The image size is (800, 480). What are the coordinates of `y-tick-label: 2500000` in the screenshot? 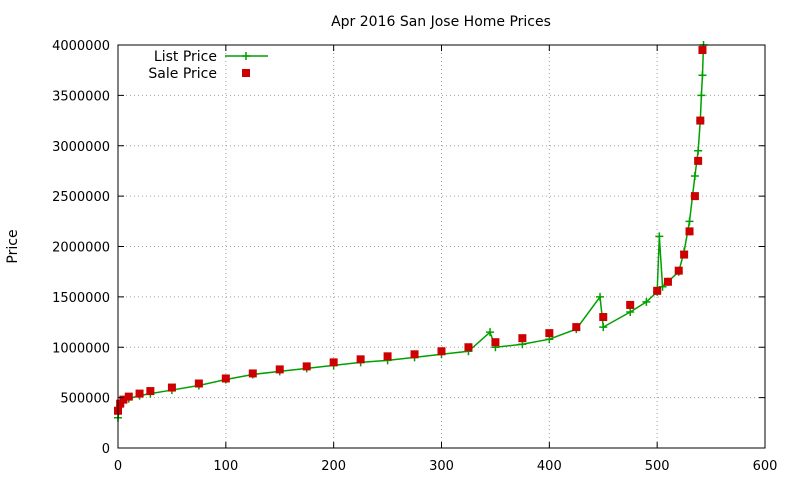 It's located at (81, 197).